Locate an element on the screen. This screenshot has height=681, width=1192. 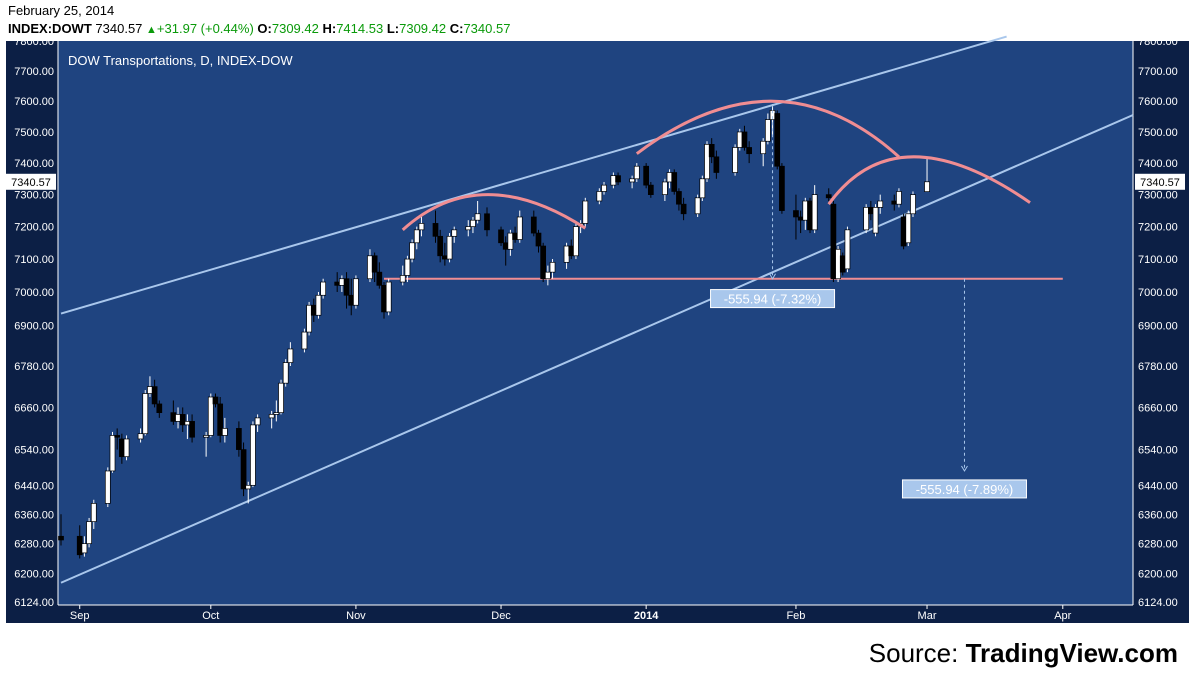
high-value: 7414.53 is located at coordinates (360, 28).